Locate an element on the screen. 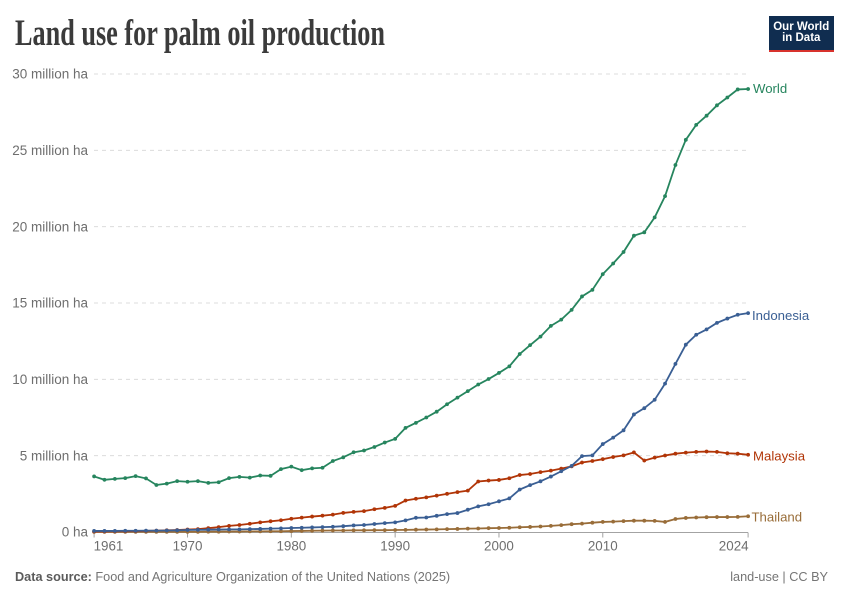  svg-text: 15 million ha is located at coordinates (50, 303).